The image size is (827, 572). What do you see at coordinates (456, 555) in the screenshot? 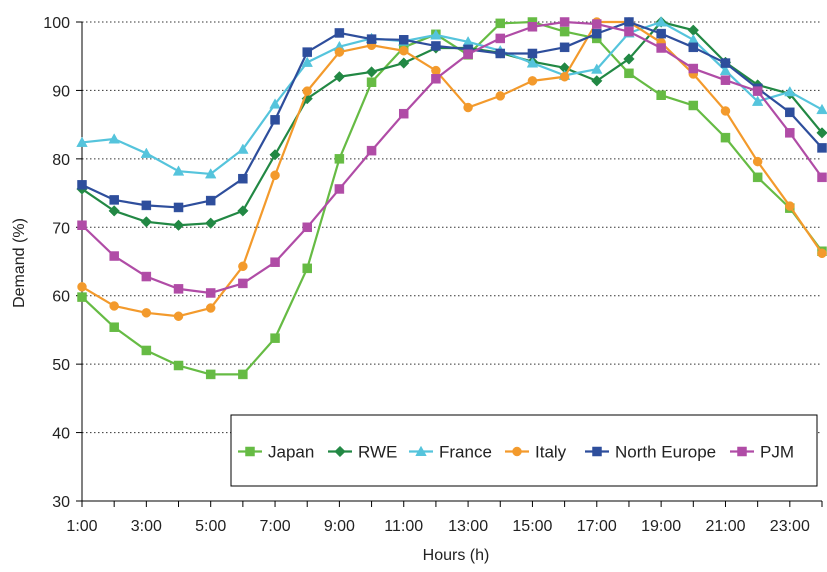
I see `x-axis-label: Hours (h)` at bounding box center [456, 555].